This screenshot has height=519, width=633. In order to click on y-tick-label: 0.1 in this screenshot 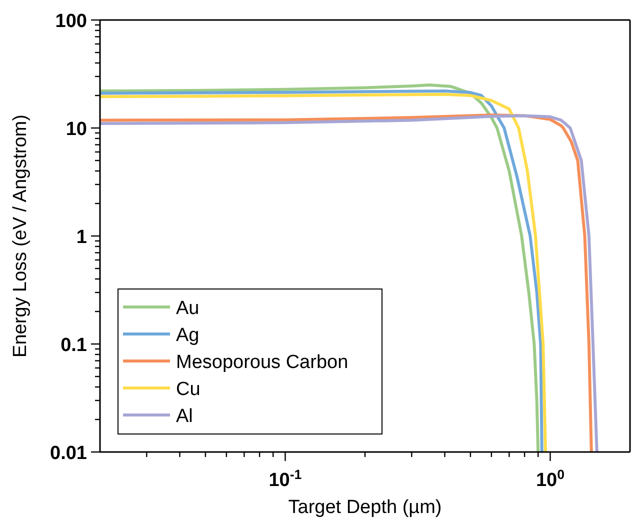, I will do `click(74, 345)`.